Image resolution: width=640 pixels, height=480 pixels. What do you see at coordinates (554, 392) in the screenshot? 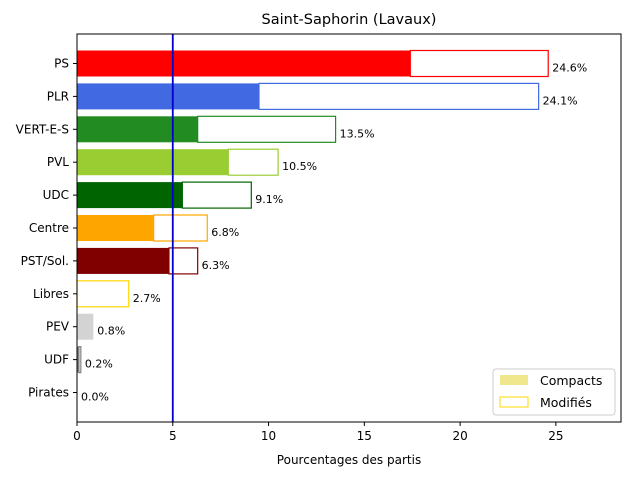
I see `legend: Compacts Modifiés` at bounding box center [554, 392].